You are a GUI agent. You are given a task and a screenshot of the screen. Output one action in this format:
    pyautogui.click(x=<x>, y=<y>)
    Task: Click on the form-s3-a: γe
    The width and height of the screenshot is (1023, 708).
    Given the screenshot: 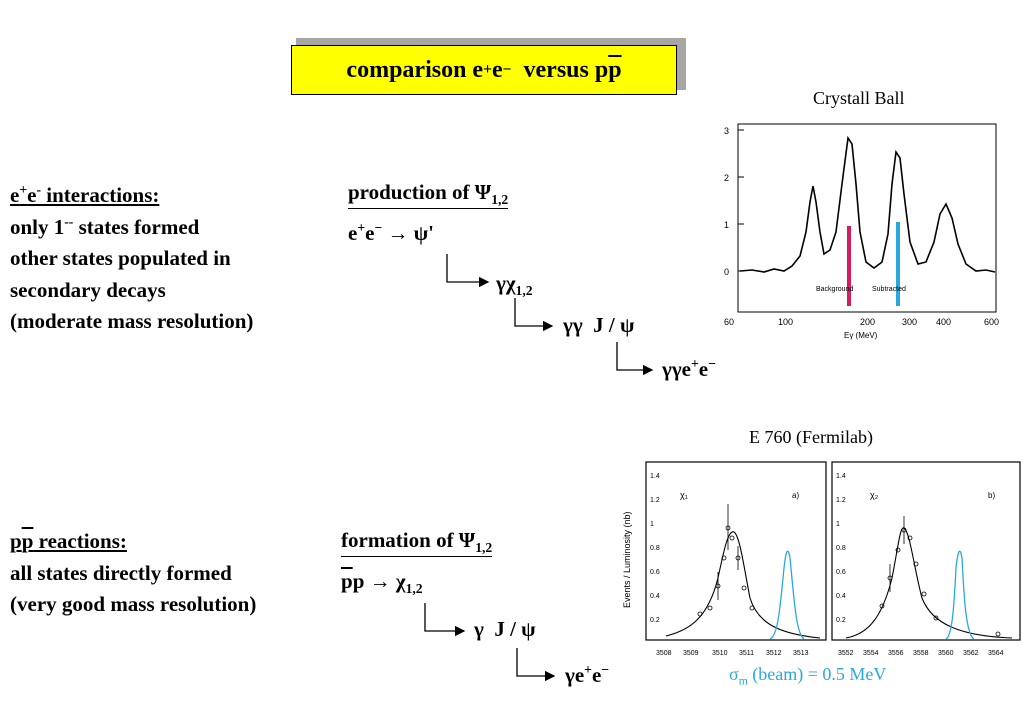 What is the action you would take?
    pyautogui.click(x=575, y=675)
    